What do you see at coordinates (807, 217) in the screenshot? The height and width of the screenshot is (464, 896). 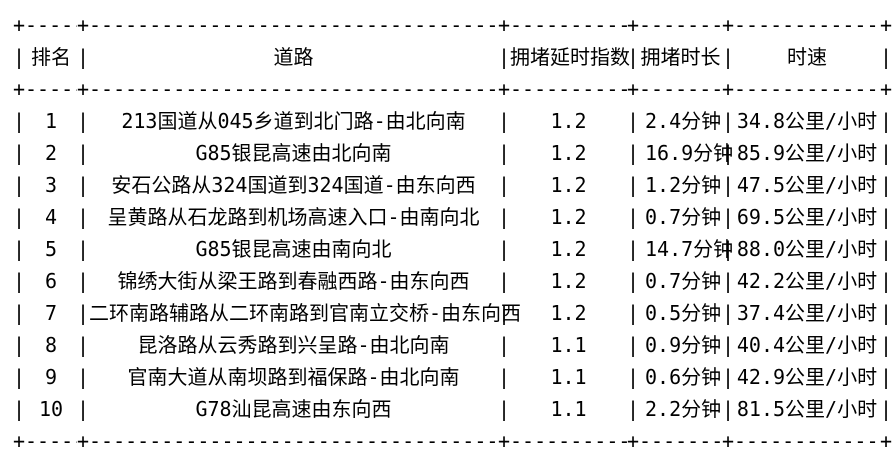 I see `cell-speed: 69.5公里/小时` at bounding box center [807, 217].